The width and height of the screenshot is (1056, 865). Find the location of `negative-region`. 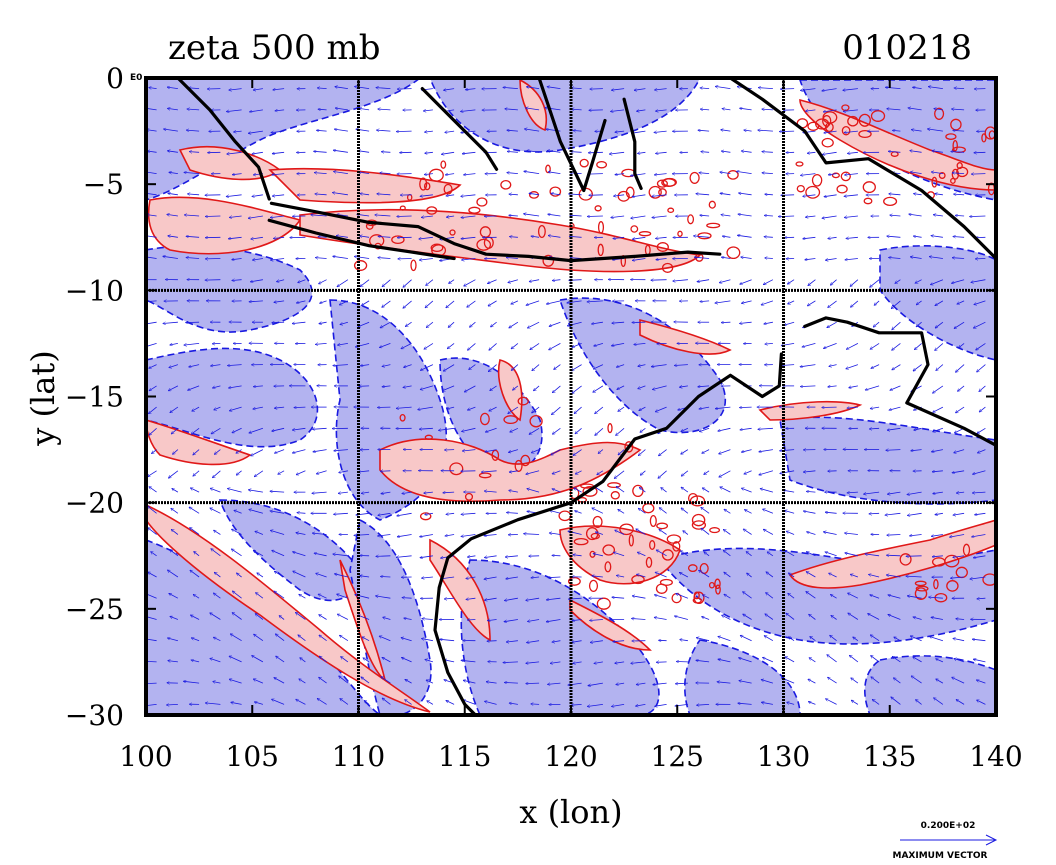

negative-region is located at coordinates (560, 637).